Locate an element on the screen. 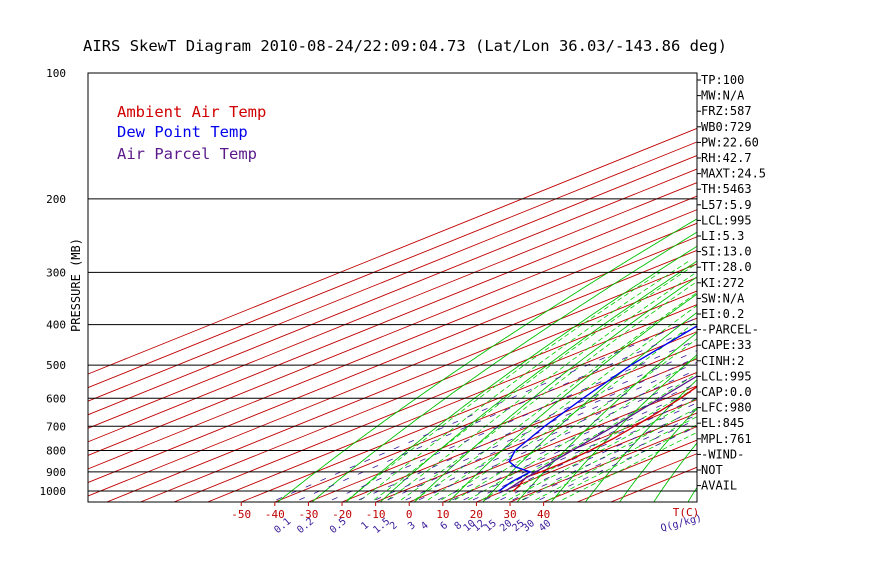 The width and height of the screenshot is (870, 565). stability-index: -PARCEL- is located at coordinates (730, 330).